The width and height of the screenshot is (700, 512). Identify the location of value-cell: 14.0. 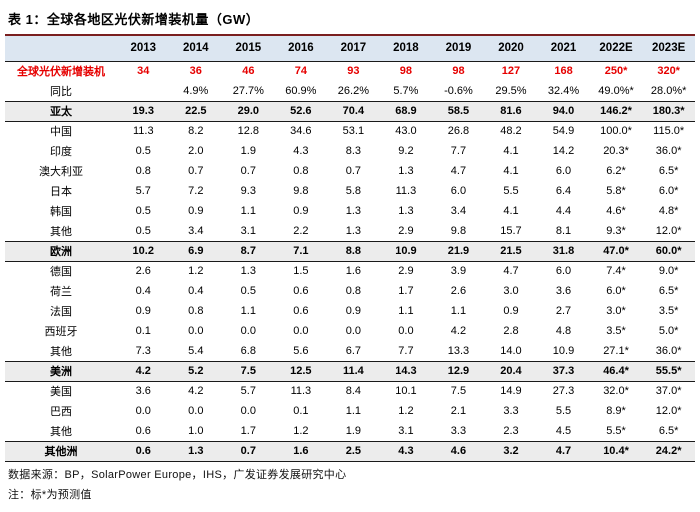
(511, 350).